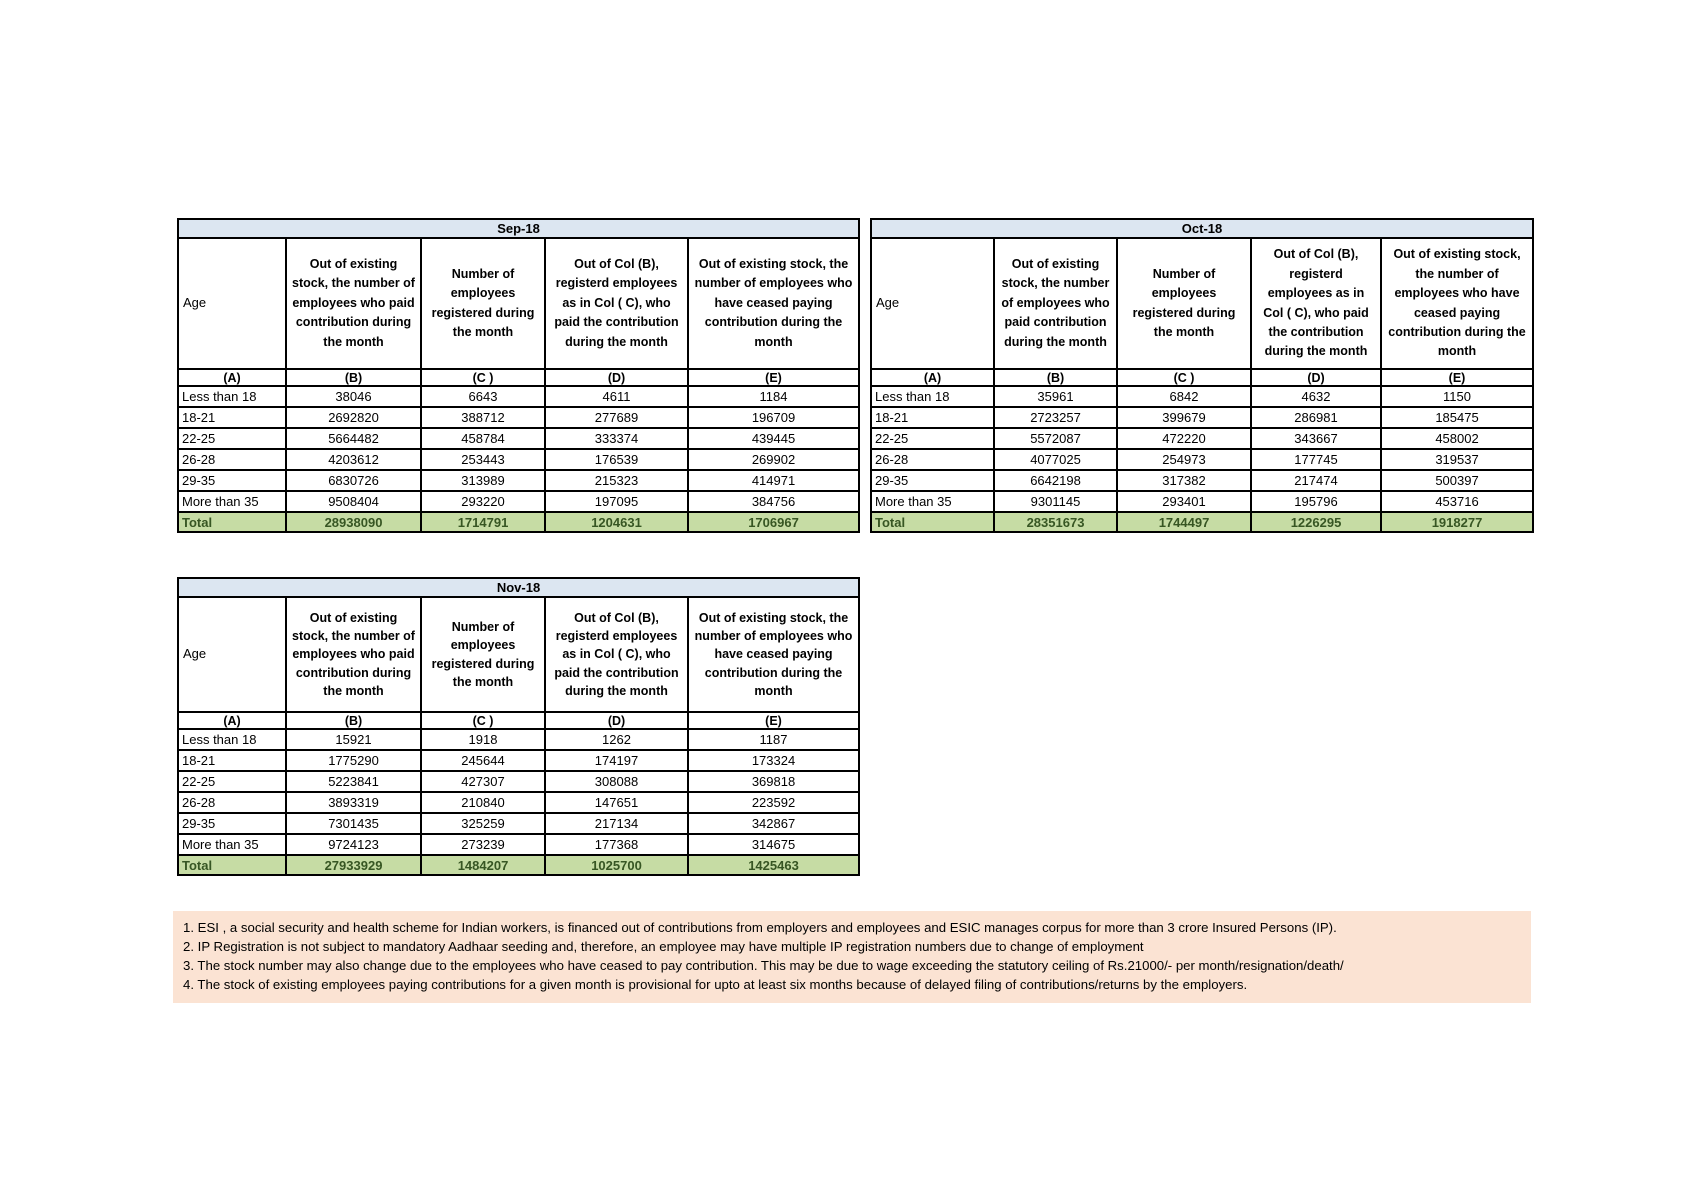  What do you see at coordinates (519, 438) in the screenshot?
I see `table-row: 22-25 5664482 458784 333374 439445` at bounding box center [519, 438].